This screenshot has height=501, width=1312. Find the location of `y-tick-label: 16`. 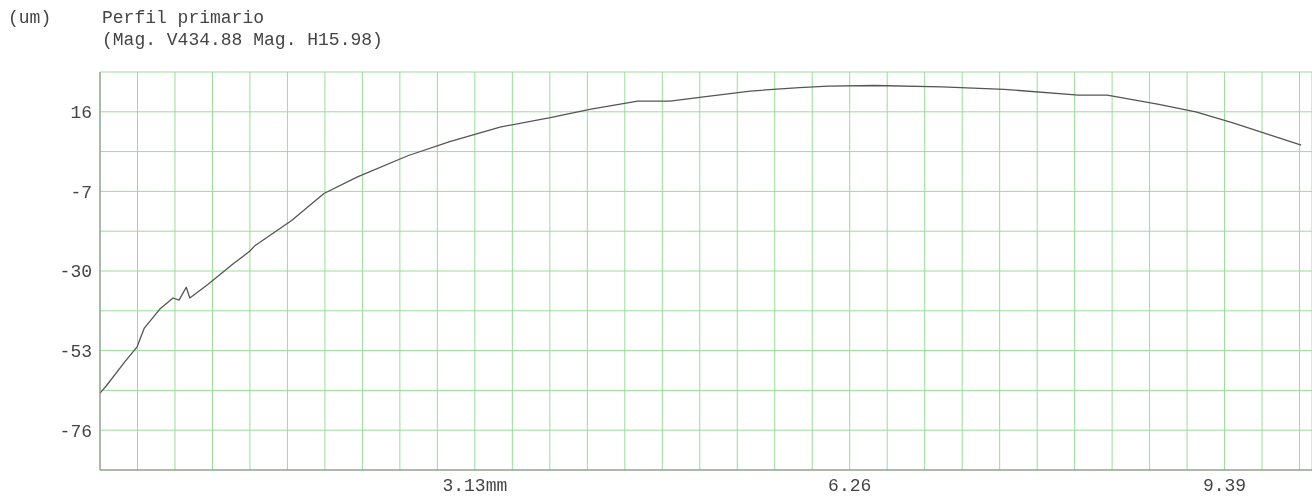

y-tick-label: 16 is located at coordinates (81, 113).